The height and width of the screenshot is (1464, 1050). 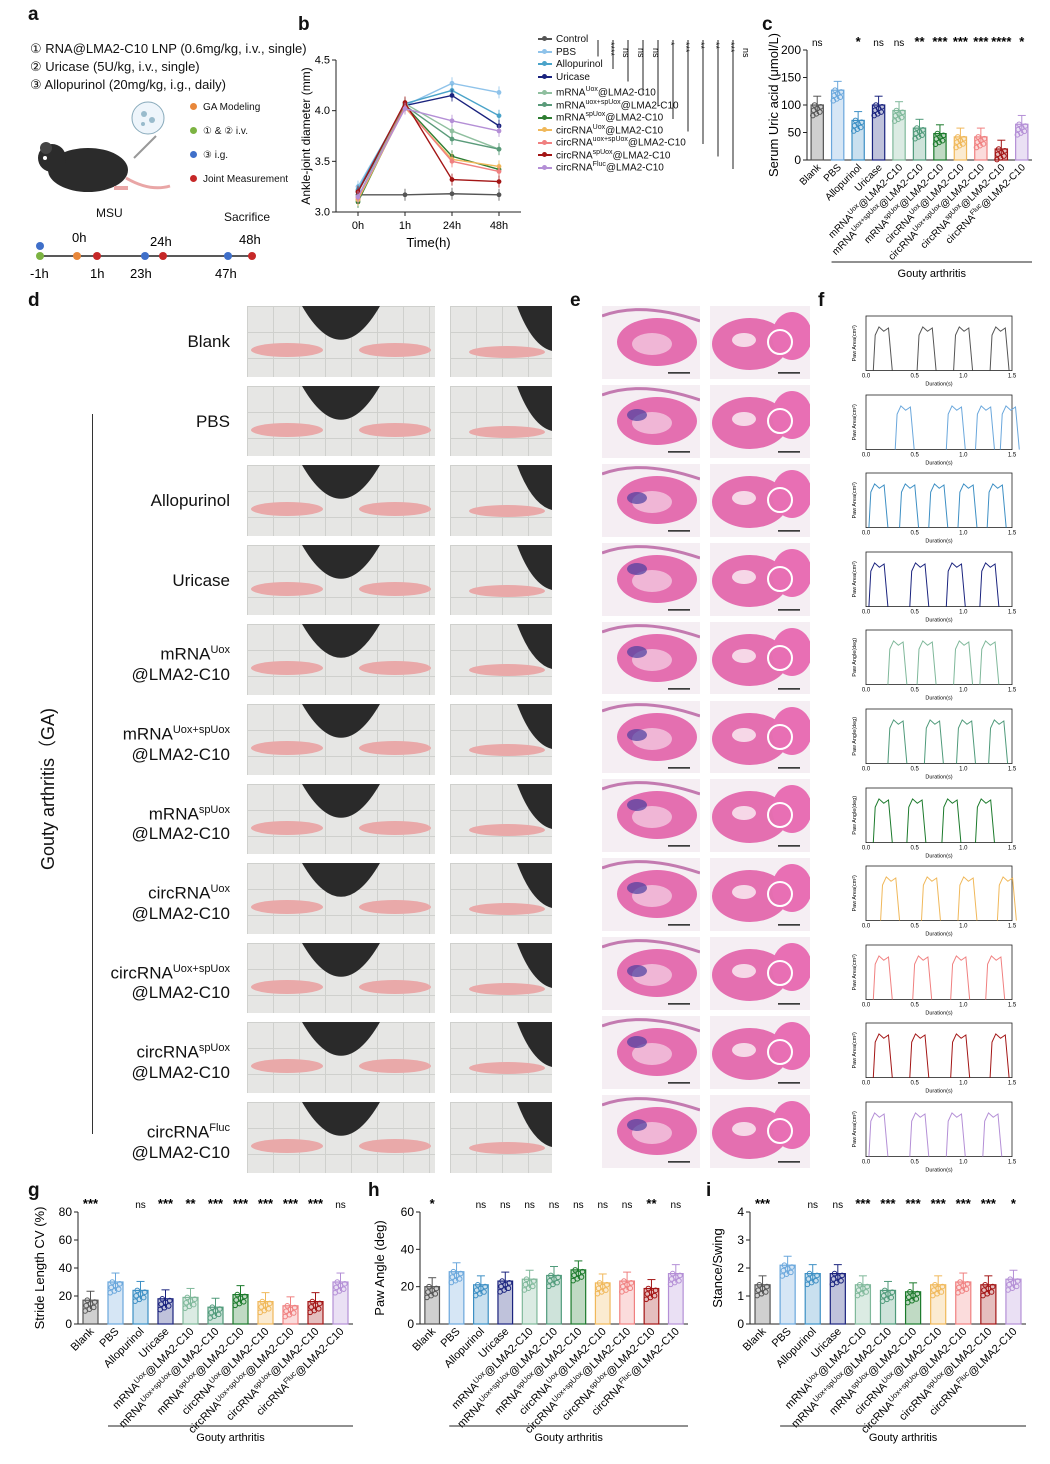 I want to click on tissue-edge, so click(x=651, y=788).